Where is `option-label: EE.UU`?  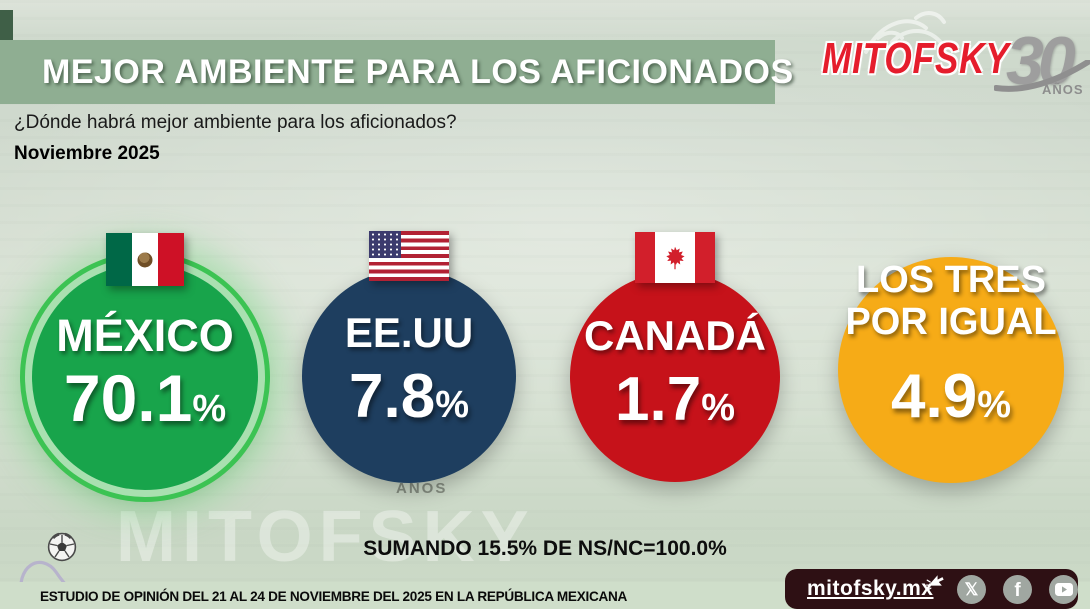 option-label: EE.UU is located at coordinates (409, 332).